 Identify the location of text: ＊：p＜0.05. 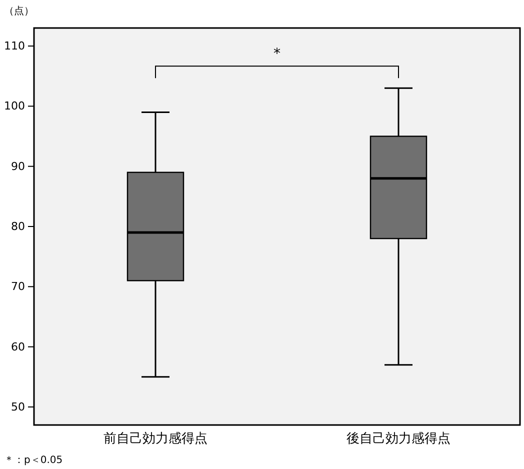
(33, 460).